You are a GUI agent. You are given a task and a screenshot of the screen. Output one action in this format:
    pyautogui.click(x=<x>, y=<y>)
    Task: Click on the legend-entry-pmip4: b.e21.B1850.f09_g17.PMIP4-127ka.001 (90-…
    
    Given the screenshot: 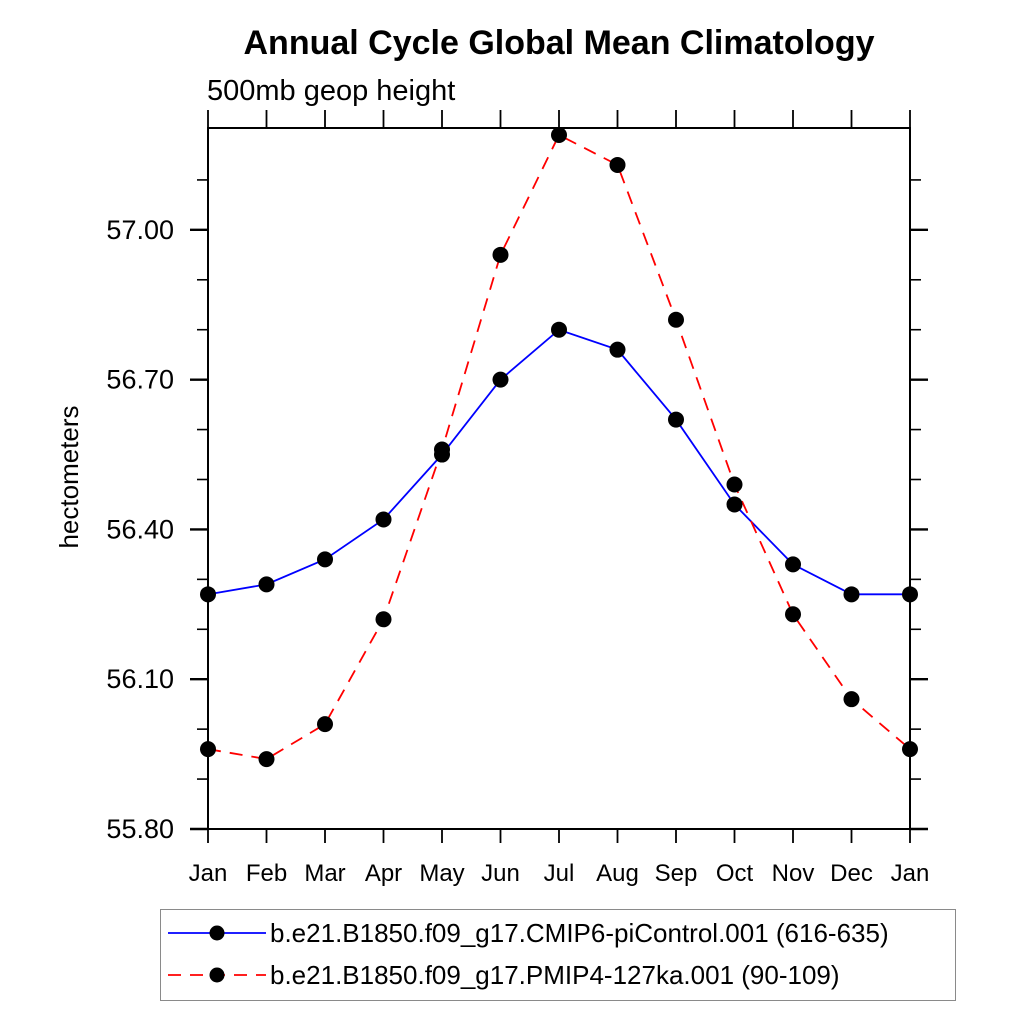 What is the action you would take?
    pyautogui.click(x=503, y=974)
    